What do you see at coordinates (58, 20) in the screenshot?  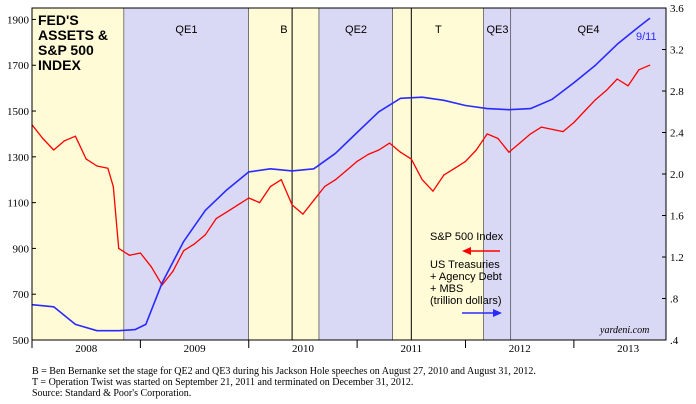 I see `title-line-1: FED'S` at bounding box center [58, 20].